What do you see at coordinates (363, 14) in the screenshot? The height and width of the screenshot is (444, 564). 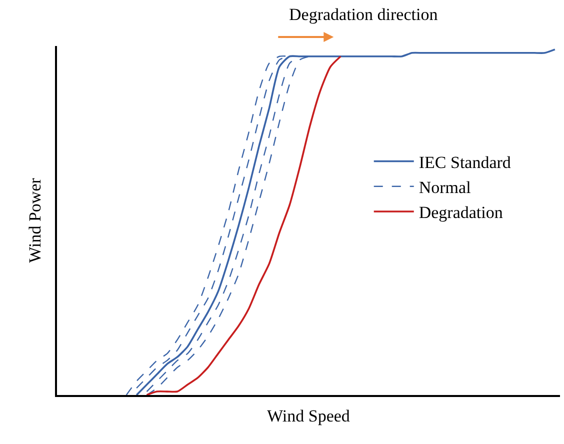 I see `text: Degradation direction` at bounding box center [363, 14].